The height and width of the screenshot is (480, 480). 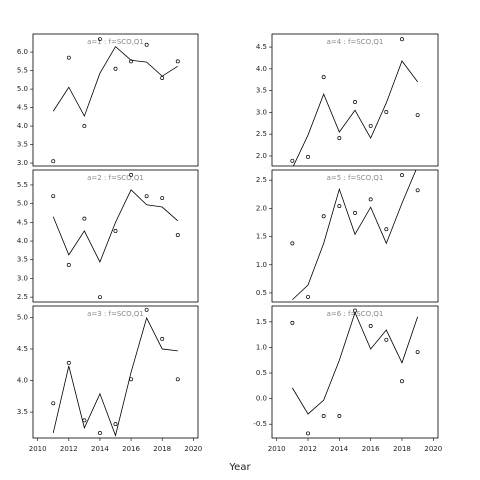 I want to click on y-tick-label: -0.5, so click(x=260, y=424).